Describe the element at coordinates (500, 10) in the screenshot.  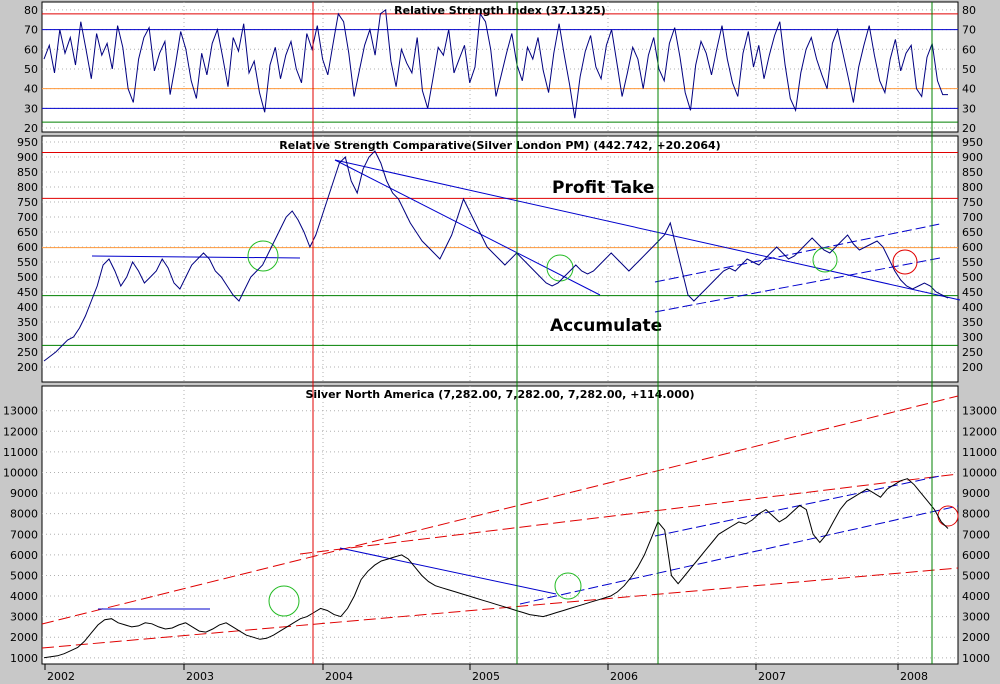
I see `rsi-title: Relative Strength Index (37.1325)` at that location.